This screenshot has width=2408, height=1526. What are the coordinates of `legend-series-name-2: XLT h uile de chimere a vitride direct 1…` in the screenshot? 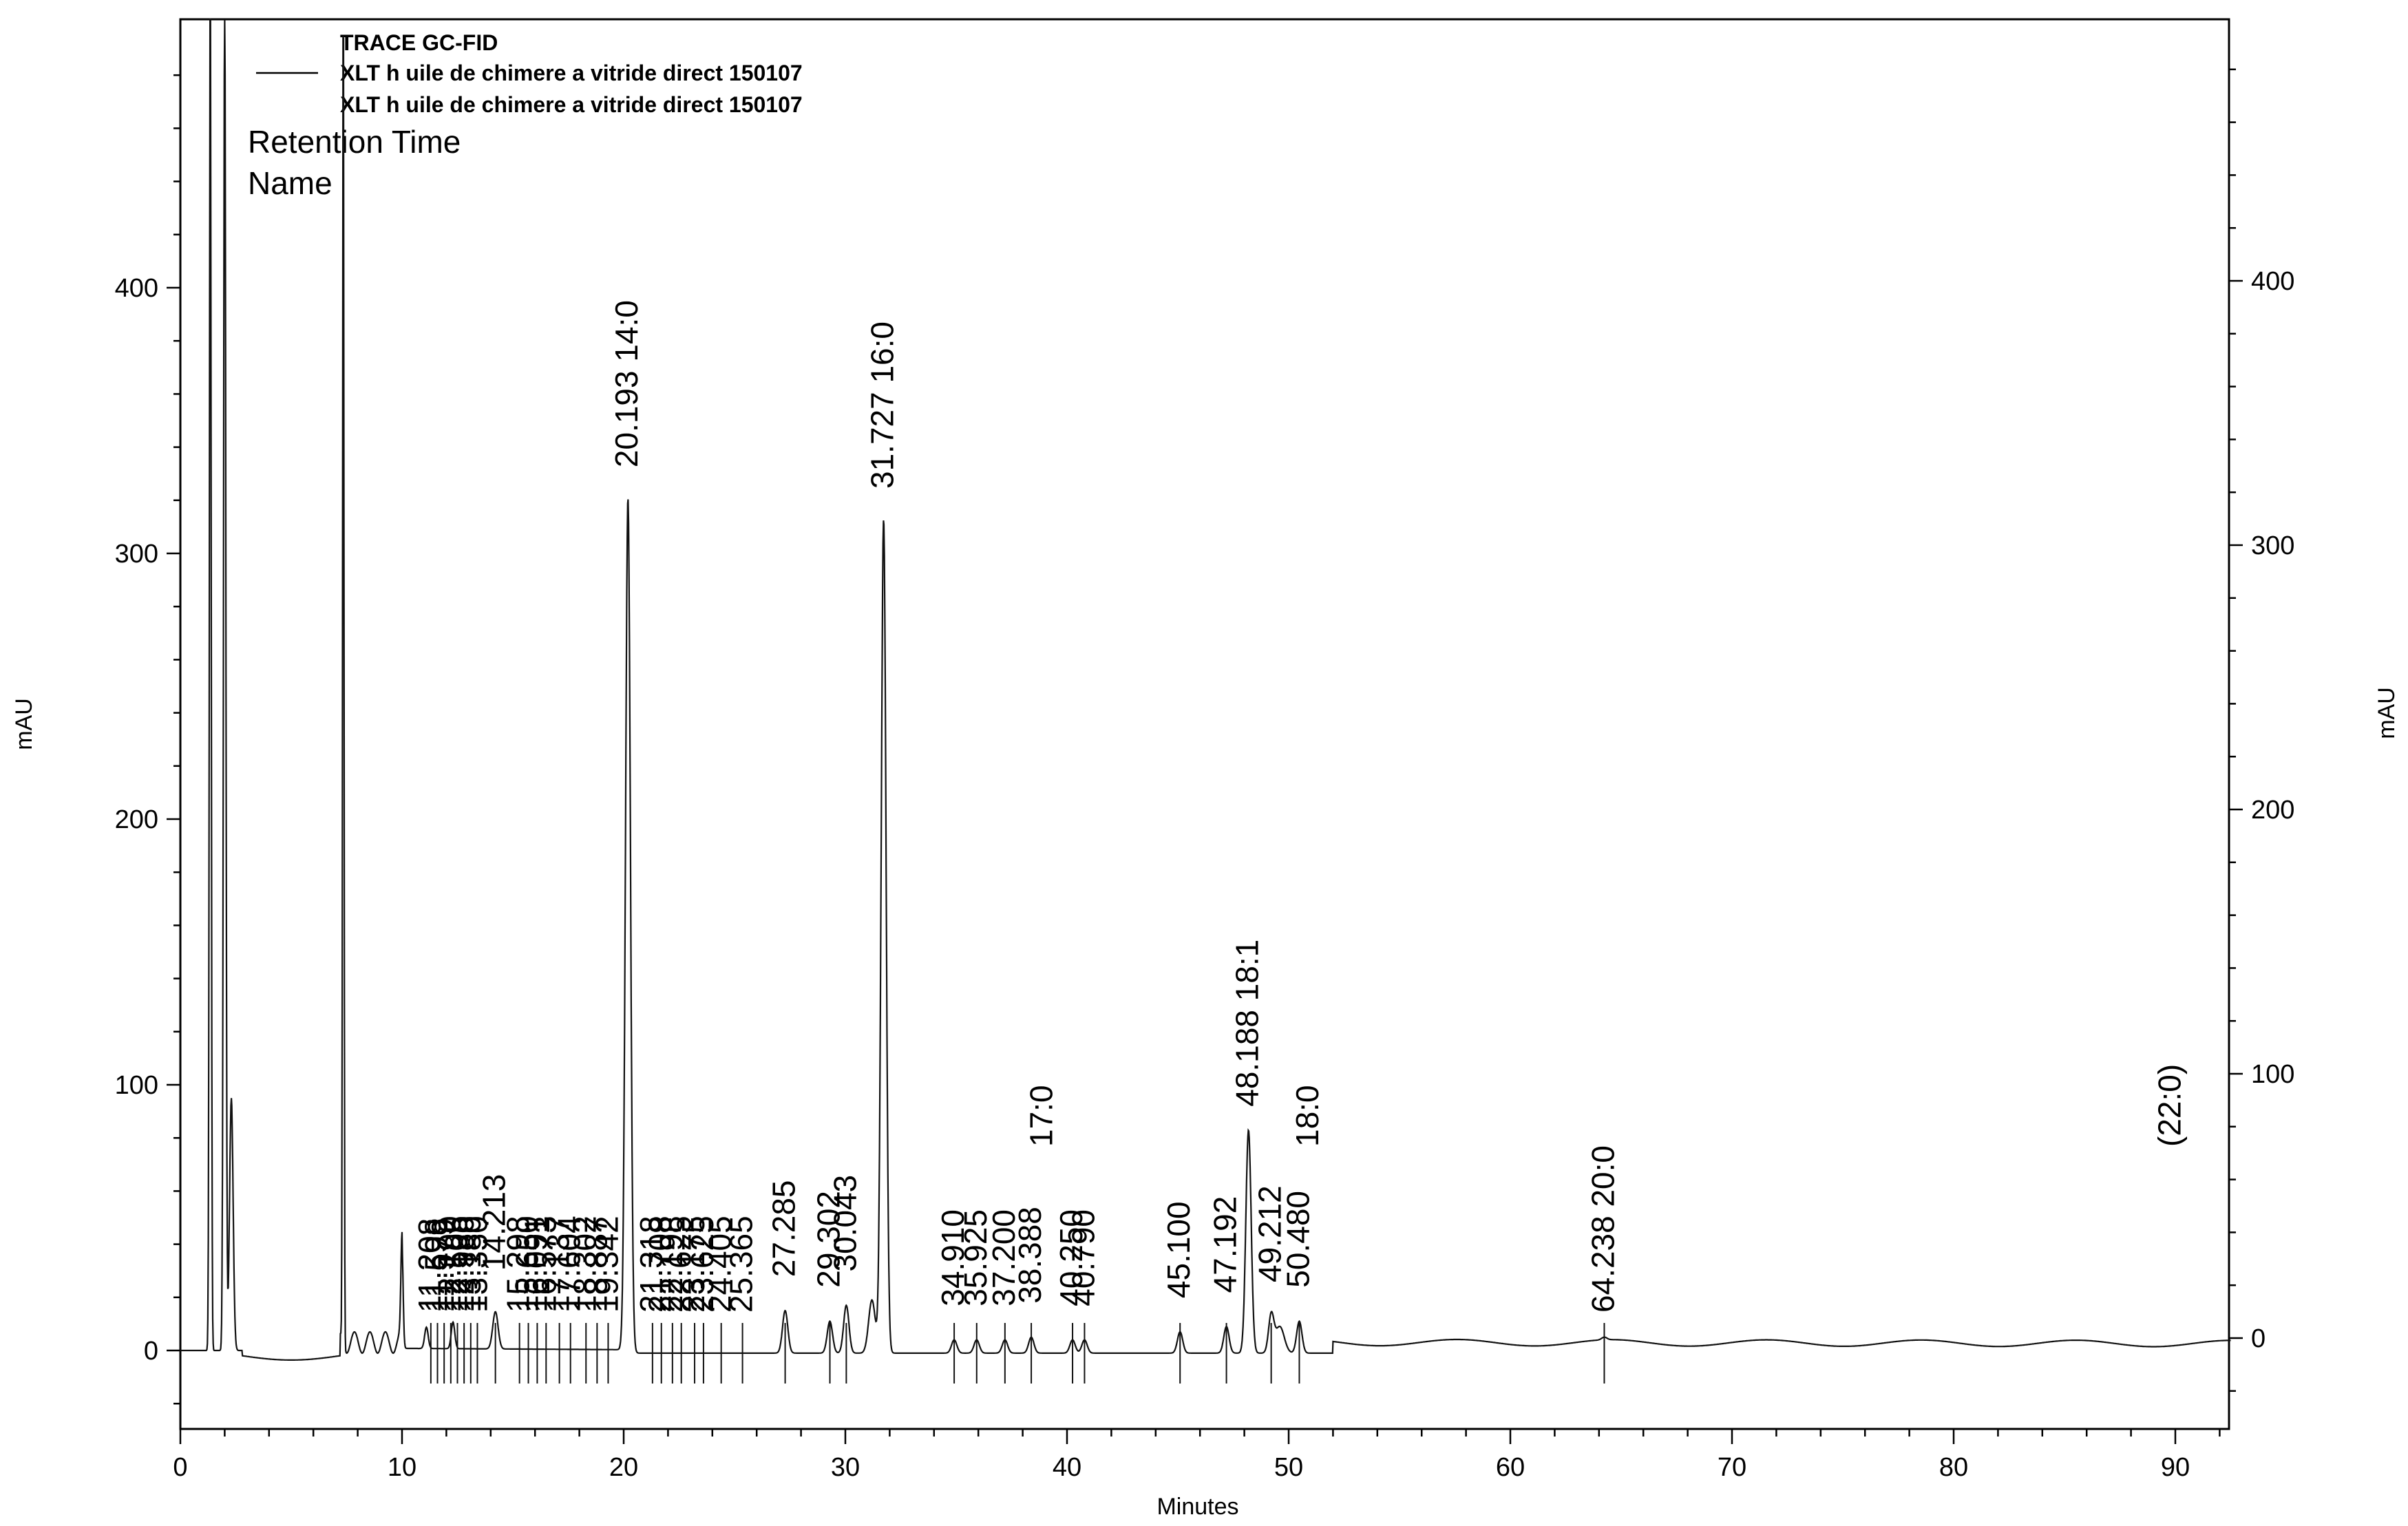 It's located at (571, 104).